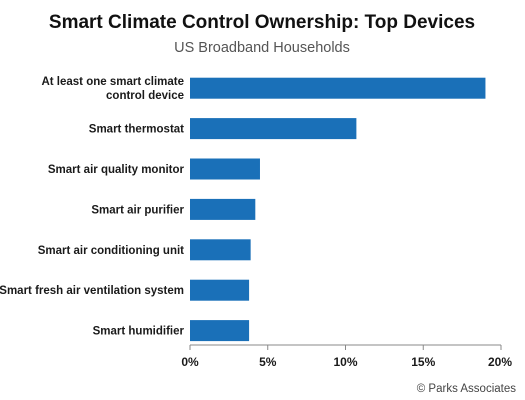 The height and width of the screenshot is (400, 525). What do you see at coordinates (262, 48) in the screenshot?
I see `chart-subtitle: US Broadband Households` at bounding box center [262, 48].